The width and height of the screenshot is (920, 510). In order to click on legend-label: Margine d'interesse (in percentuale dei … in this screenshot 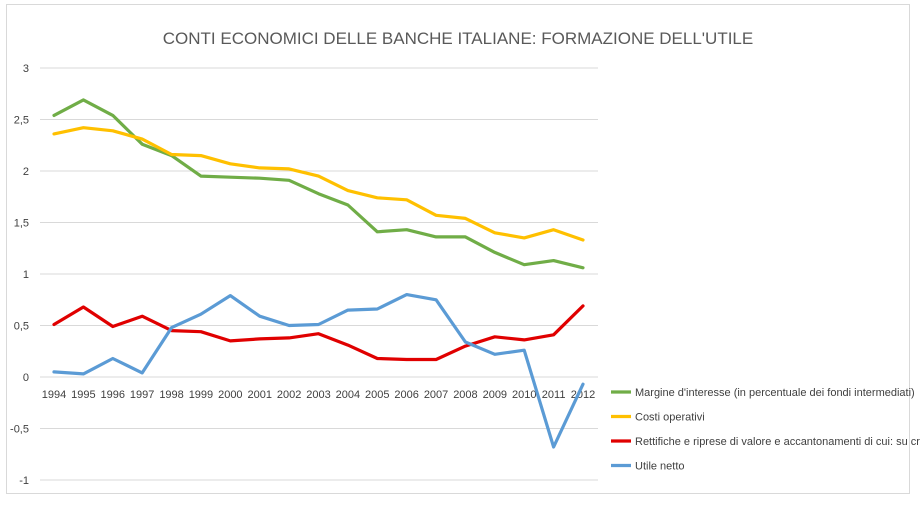, I will do `click(775, 393)`.